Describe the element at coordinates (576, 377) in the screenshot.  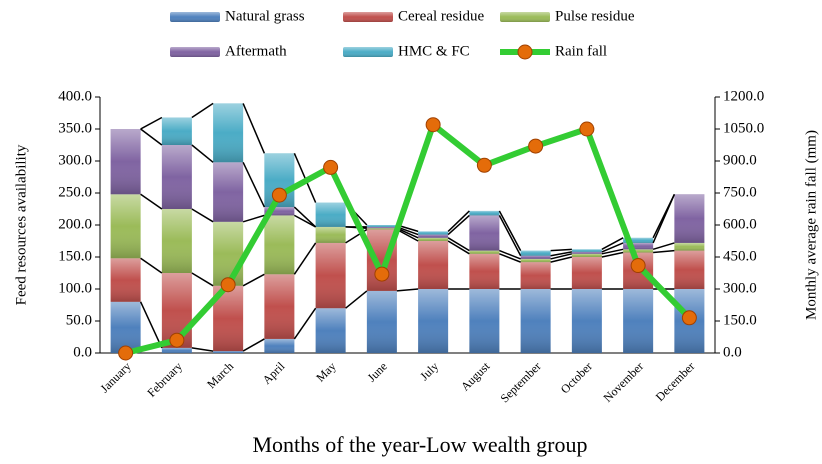
I see `x-tick-label: October` at that location.